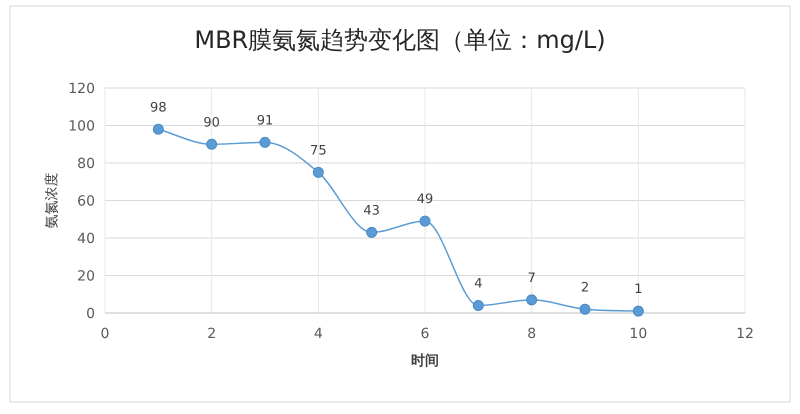 Image resolution: width=800 pixels, height=414 pixels. I want to click on data-label: 7, so click(532, 278).